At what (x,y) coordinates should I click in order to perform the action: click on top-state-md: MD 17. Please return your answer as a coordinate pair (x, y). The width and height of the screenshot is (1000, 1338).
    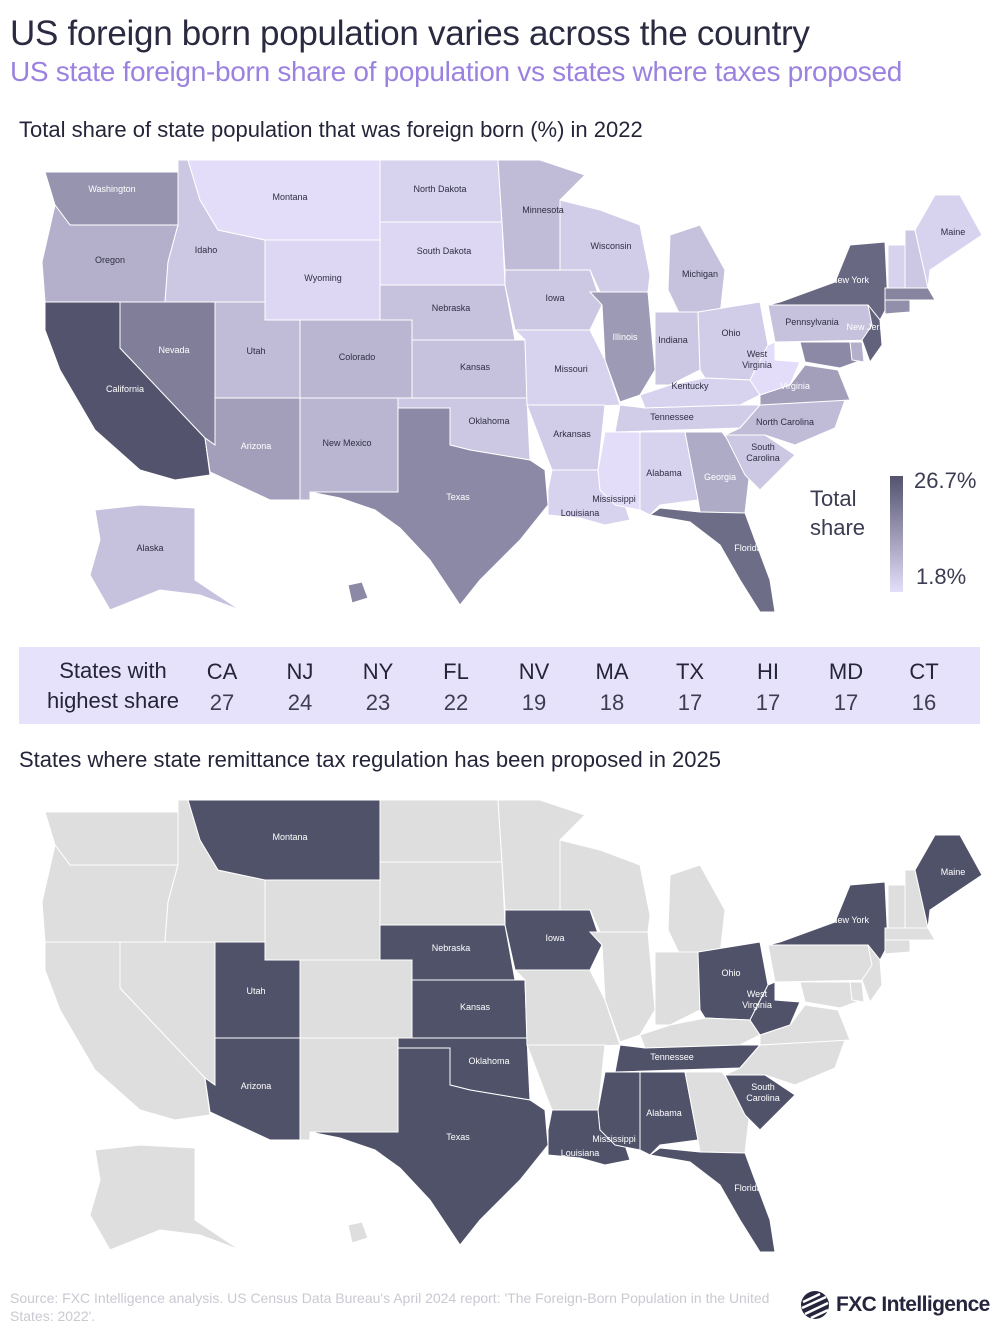
    Looking at the image, I should click on (846, 687).